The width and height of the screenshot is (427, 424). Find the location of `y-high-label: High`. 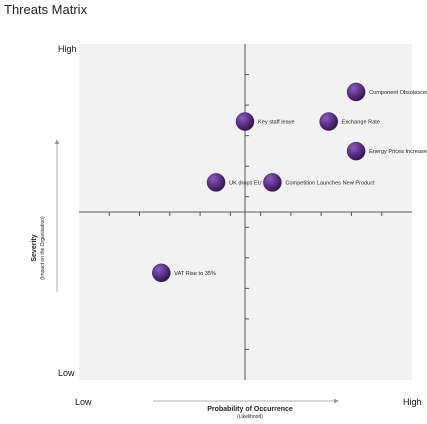

y-high-label: High is located at coordinates (67, 49).